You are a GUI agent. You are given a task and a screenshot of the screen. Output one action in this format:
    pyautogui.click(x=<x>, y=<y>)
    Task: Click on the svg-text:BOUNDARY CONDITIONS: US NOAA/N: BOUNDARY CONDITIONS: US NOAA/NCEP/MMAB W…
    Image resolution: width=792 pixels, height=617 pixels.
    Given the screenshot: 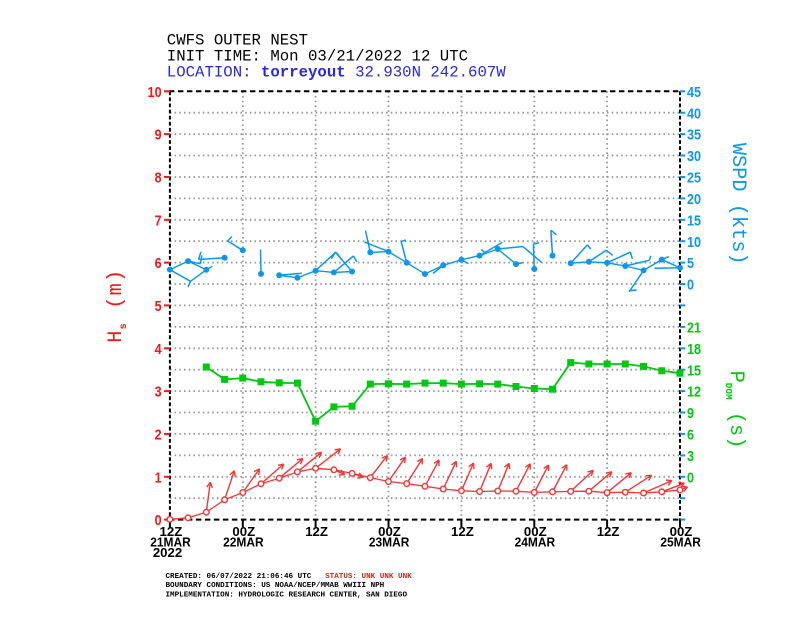 What is the action you would take?
    pyautogui.click(x=275, y=586)
    